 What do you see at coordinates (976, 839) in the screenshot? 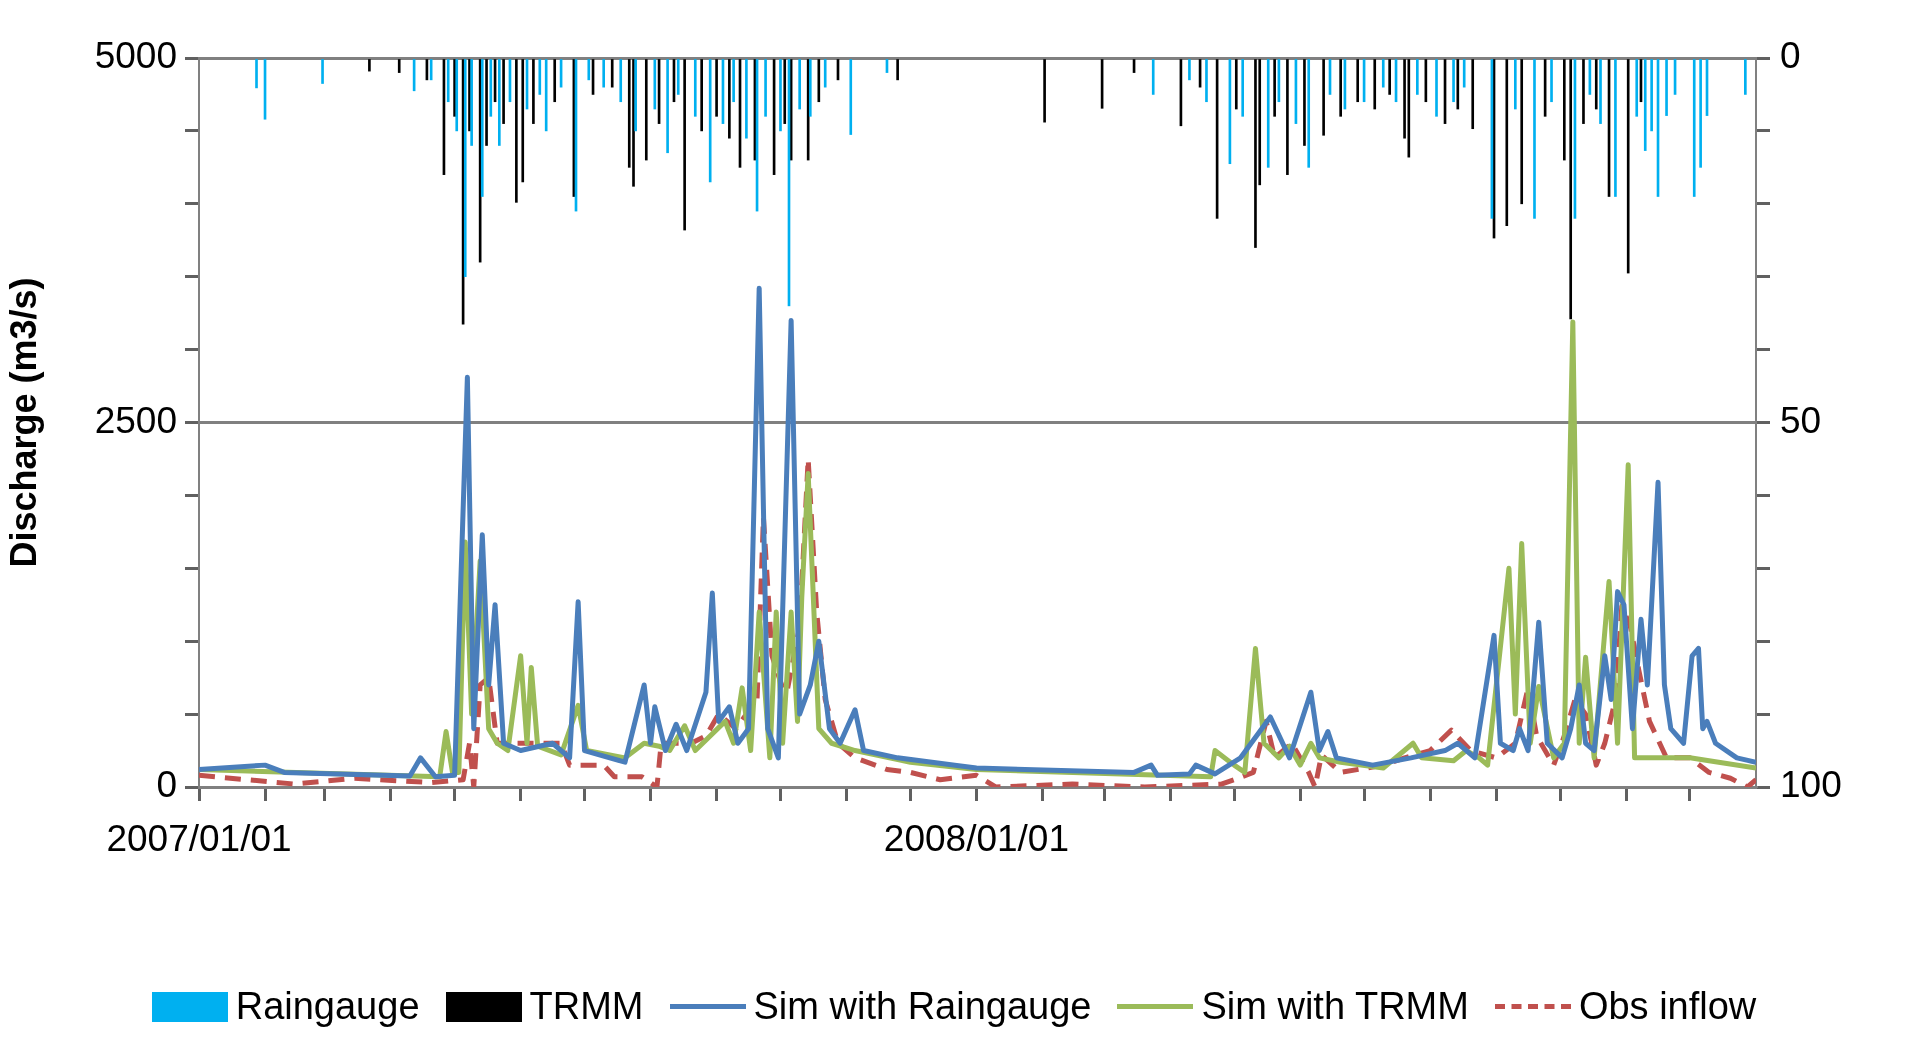
I see `x-tick-label: 2008/01/01` at bounding box center [976, 839].